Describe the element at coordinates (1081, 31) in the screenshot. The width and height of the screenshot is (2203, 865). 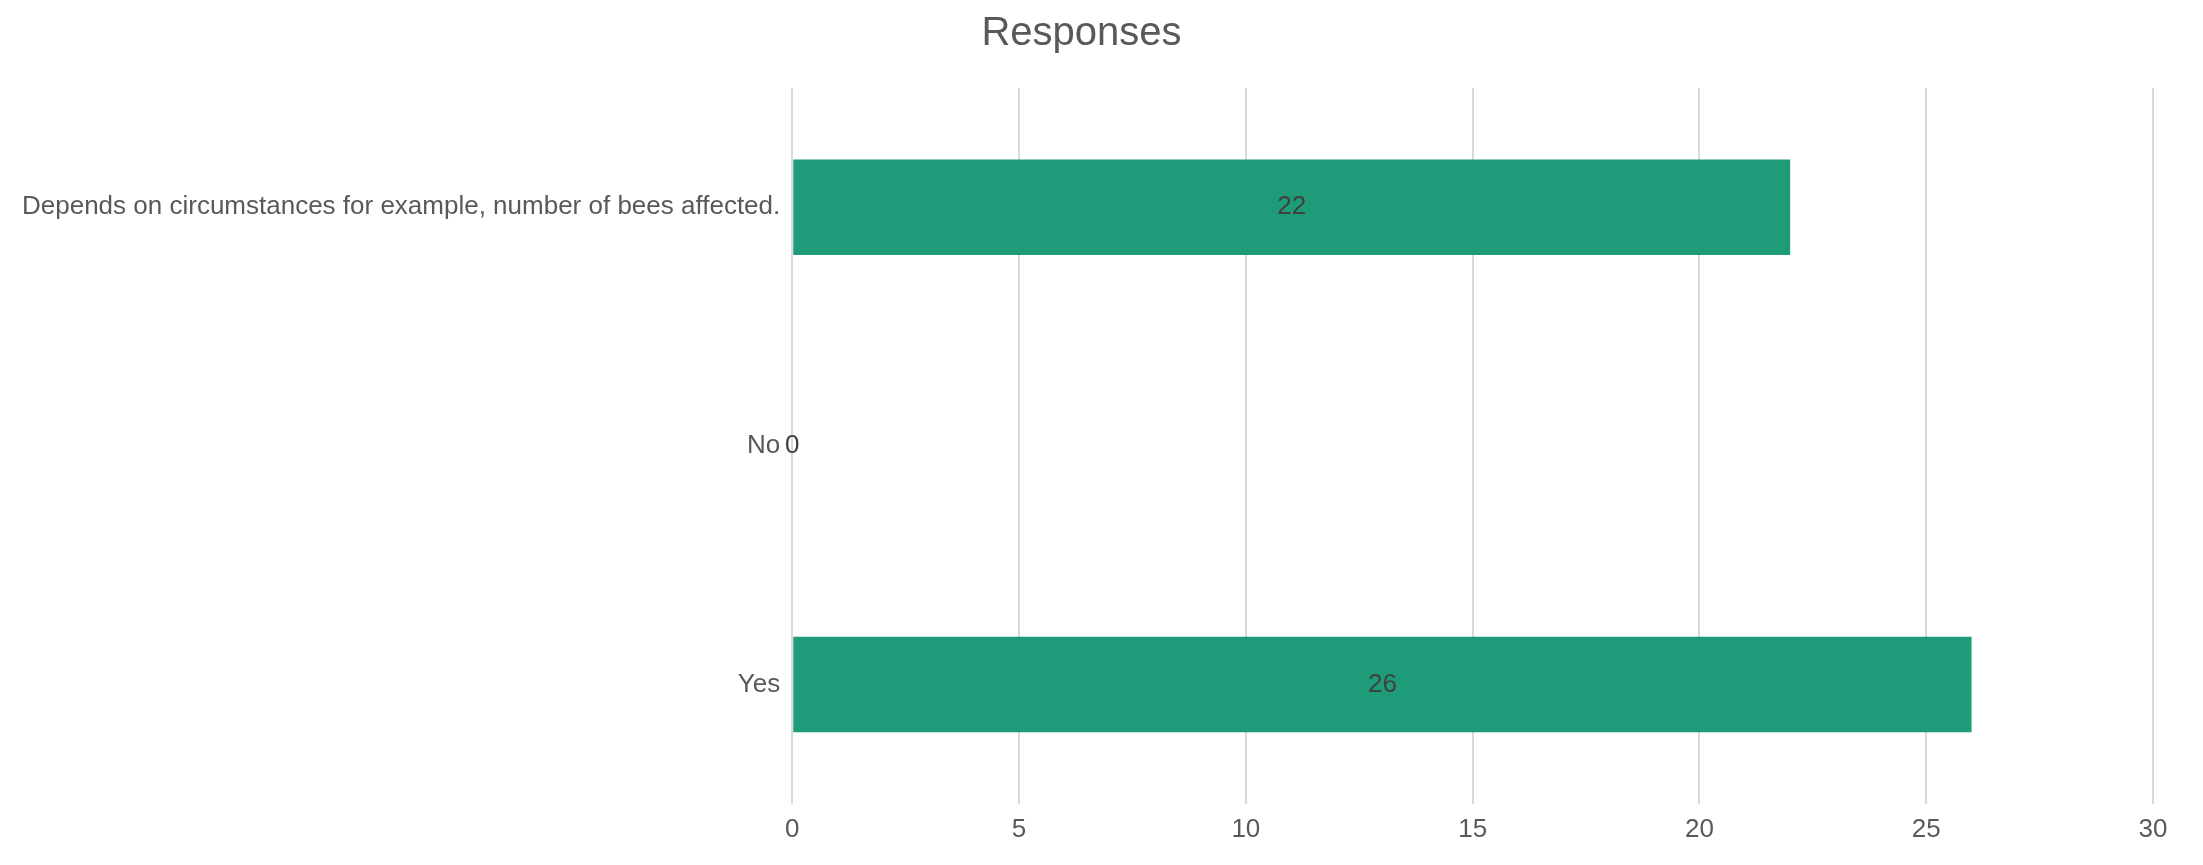
I see `chart-title: Responses` at that location.